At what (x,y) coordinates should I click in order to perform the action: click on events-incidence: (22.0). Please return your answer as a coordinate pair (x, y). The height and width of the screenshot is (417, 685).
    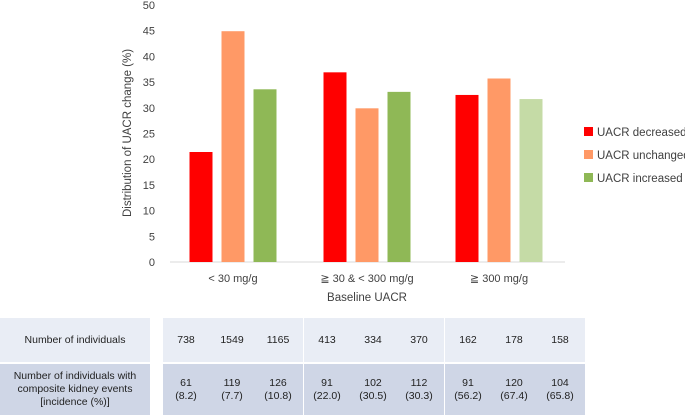
    Looking at the image, I should click on (327, 395).